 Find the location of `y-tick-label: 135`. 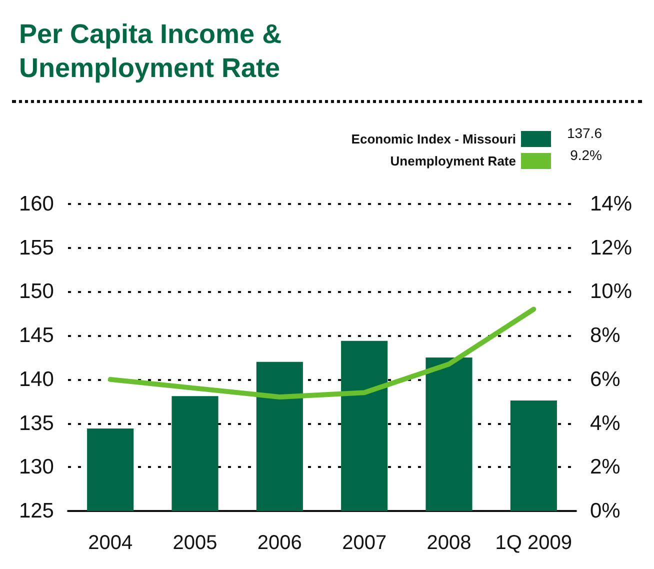

y-tick-label: 135 is located at coordinates (36, 423).